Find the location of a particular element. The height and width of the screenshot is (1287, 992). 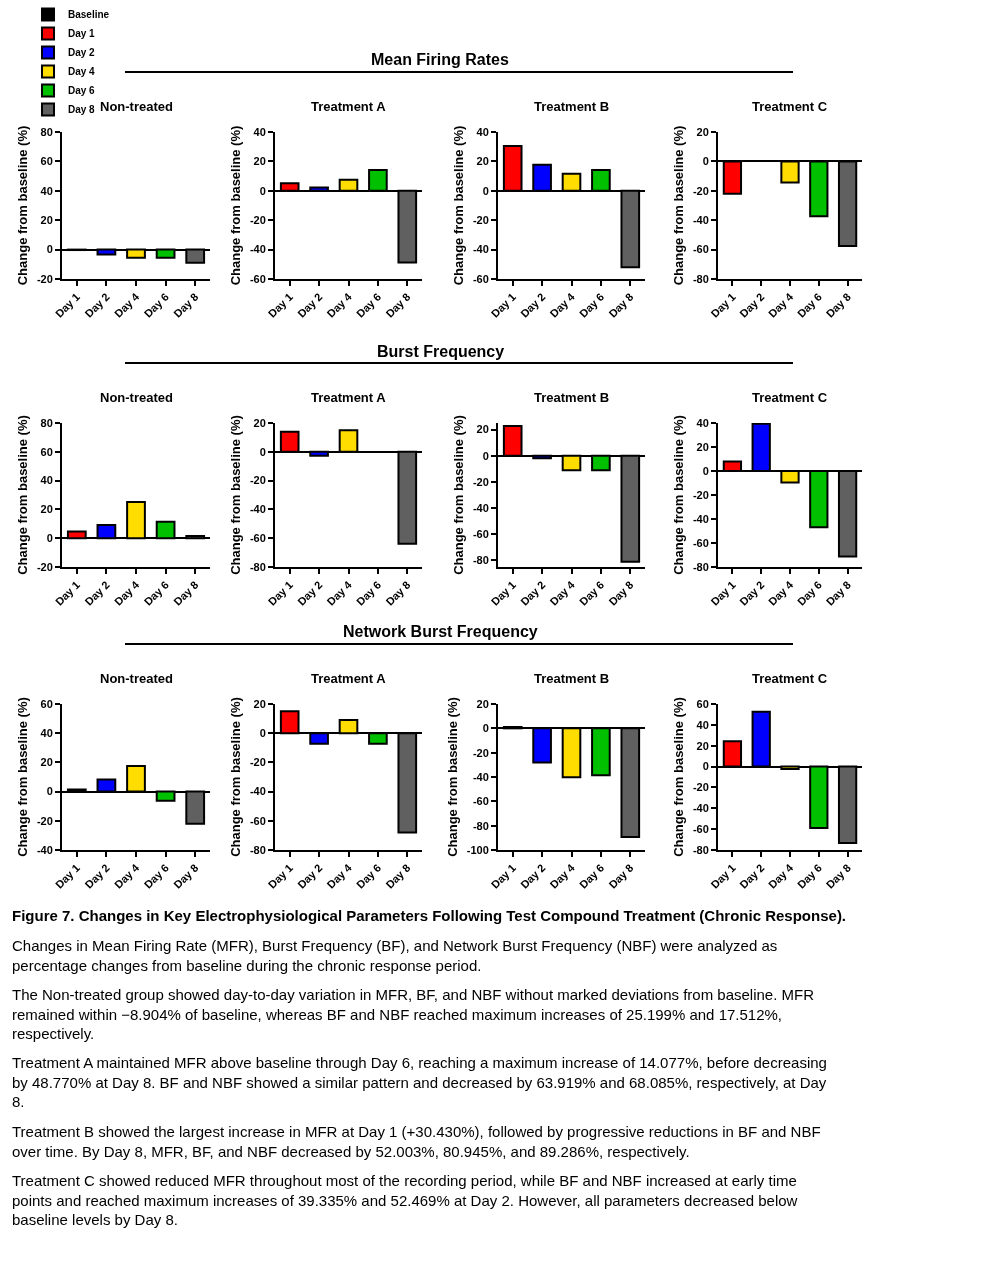

legend-label: Day 6 is located at coordinates (82, 91).